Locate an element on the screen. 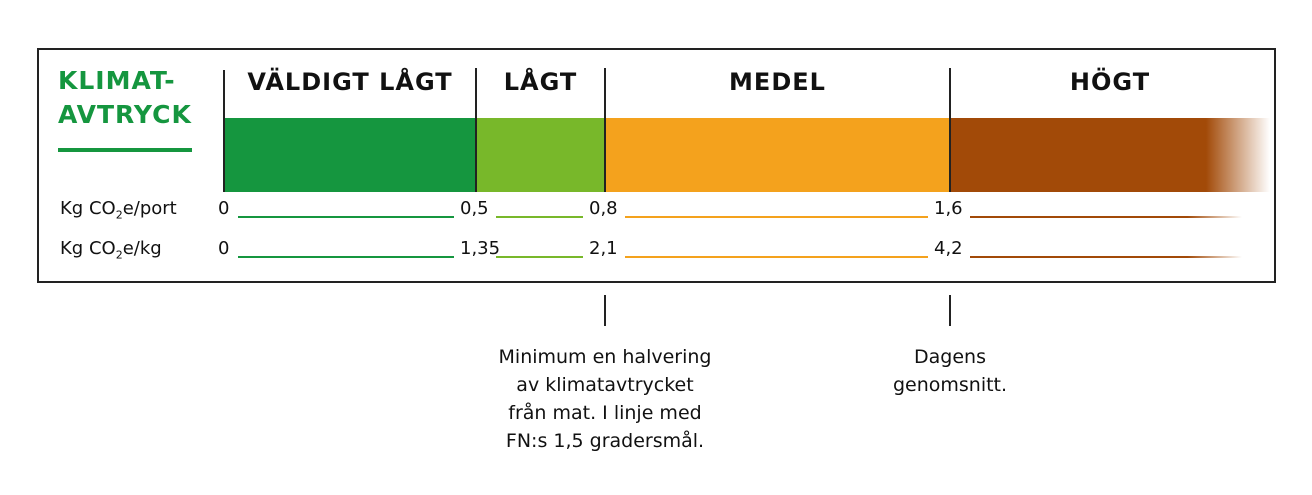  row-value: 0,5 is located at coordinates (474, 208).